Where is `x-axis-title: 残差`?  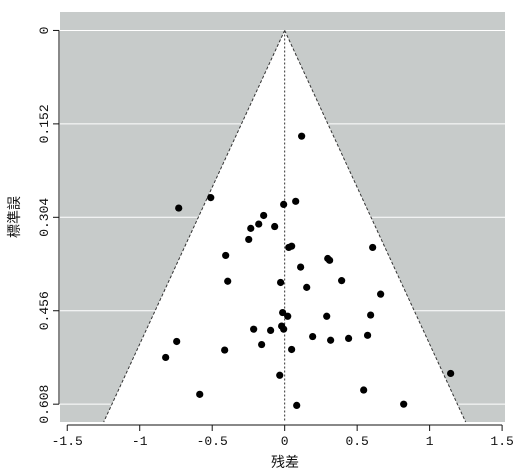 x-axis-title: 残差 is located at coordinates (285, 463).